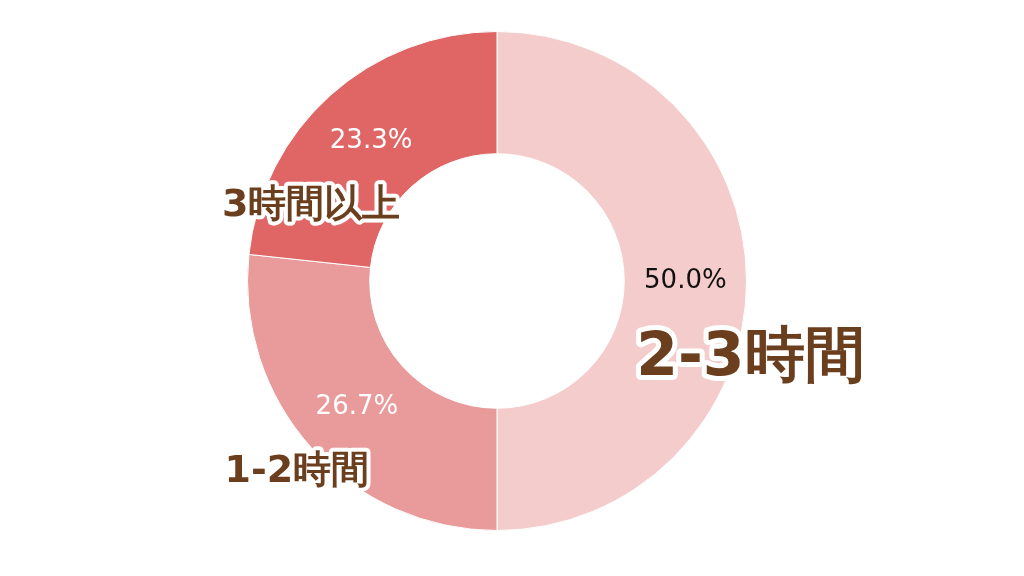  What do you see at coordinates (297, 468) in the screenshot?
I see `slice-label: 1-2時間` at bounding box center [297, 468].